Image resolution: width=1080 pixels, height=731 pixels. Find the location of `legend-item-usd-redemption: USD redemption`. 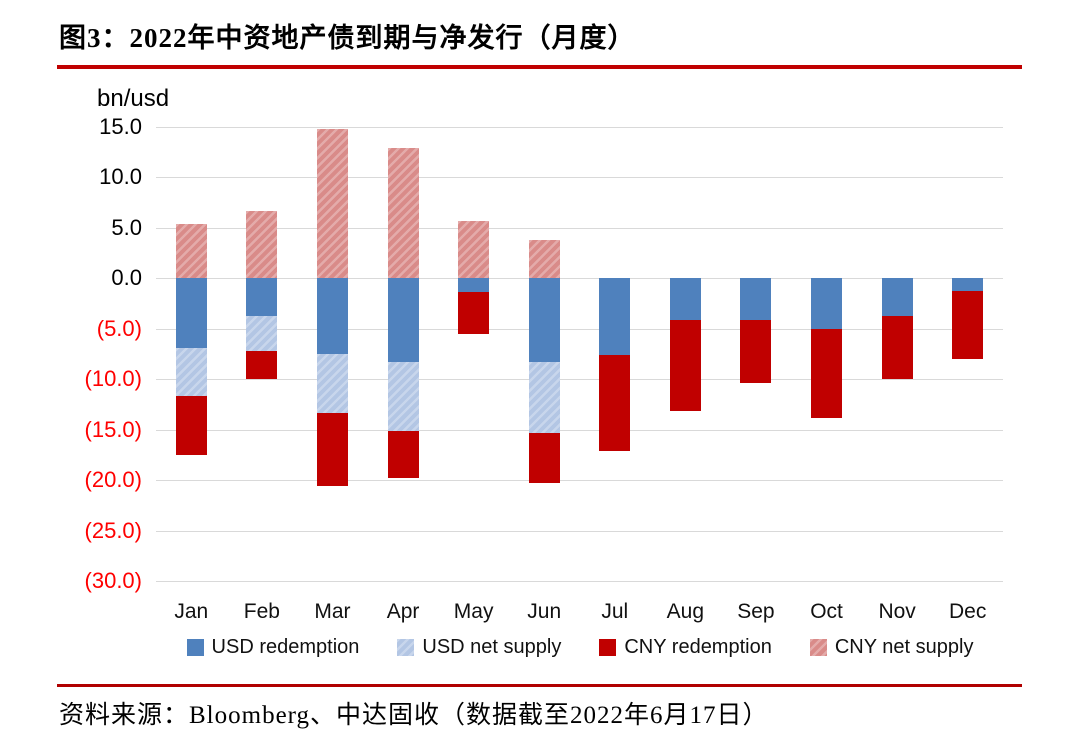

legend-item-usd-redemption: USD redemption is located at coordinates (273, 647).